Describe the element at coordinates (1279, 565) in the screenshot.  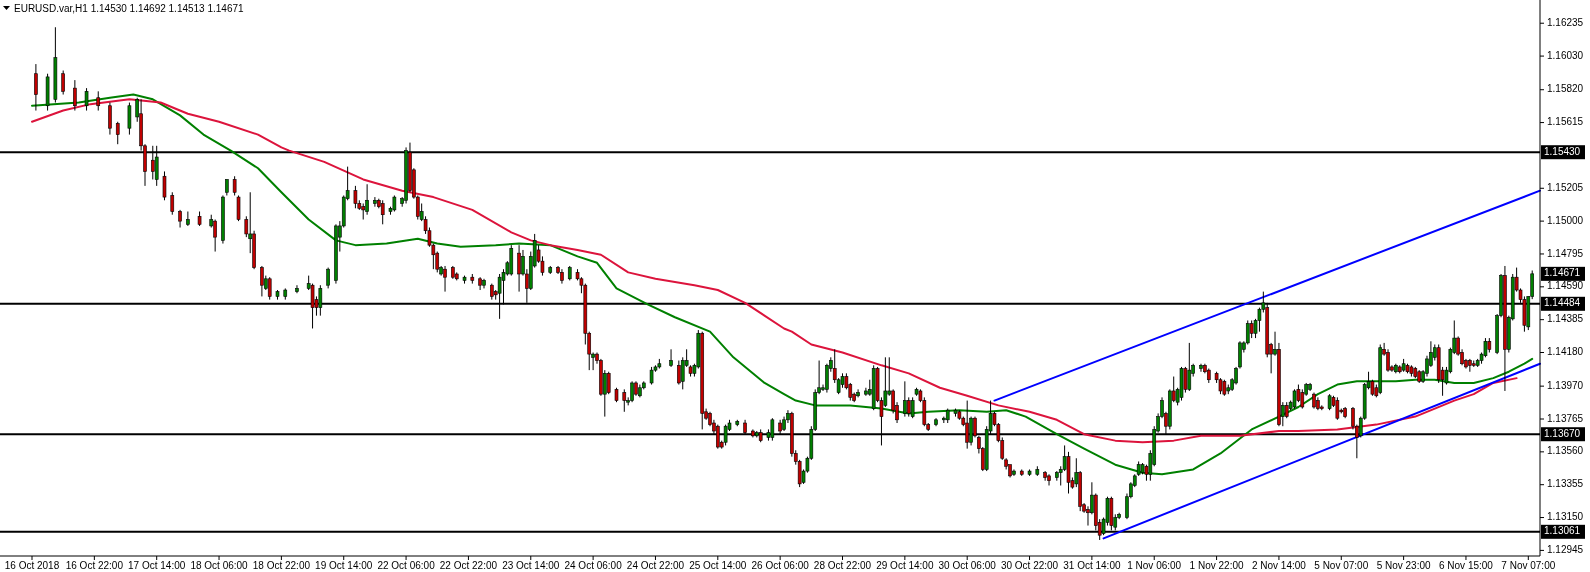
I see `x-tick-label: 2 Nov 14:00` at that location.